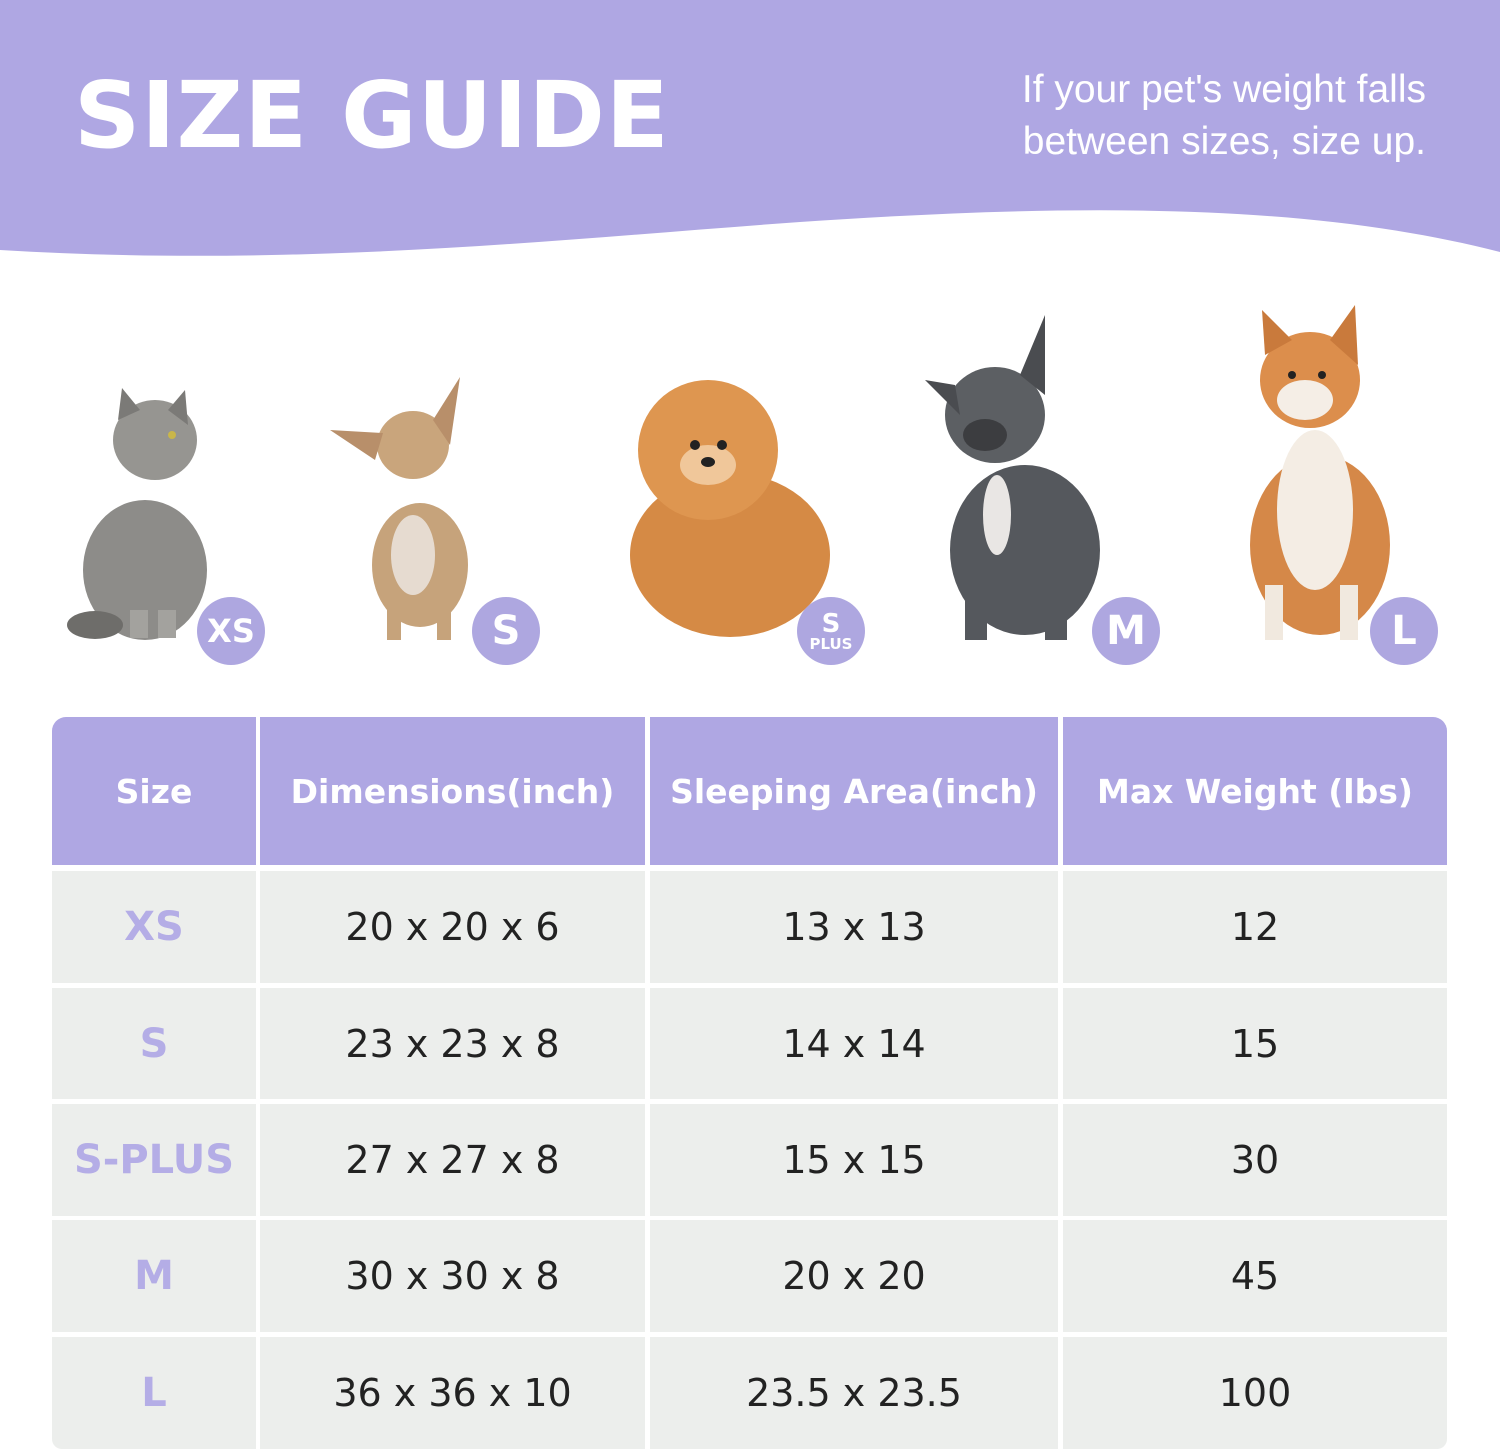 The height and width of the screenshot is (1450, 1500). I want to click on badge-label: XS, so click(231, 631).